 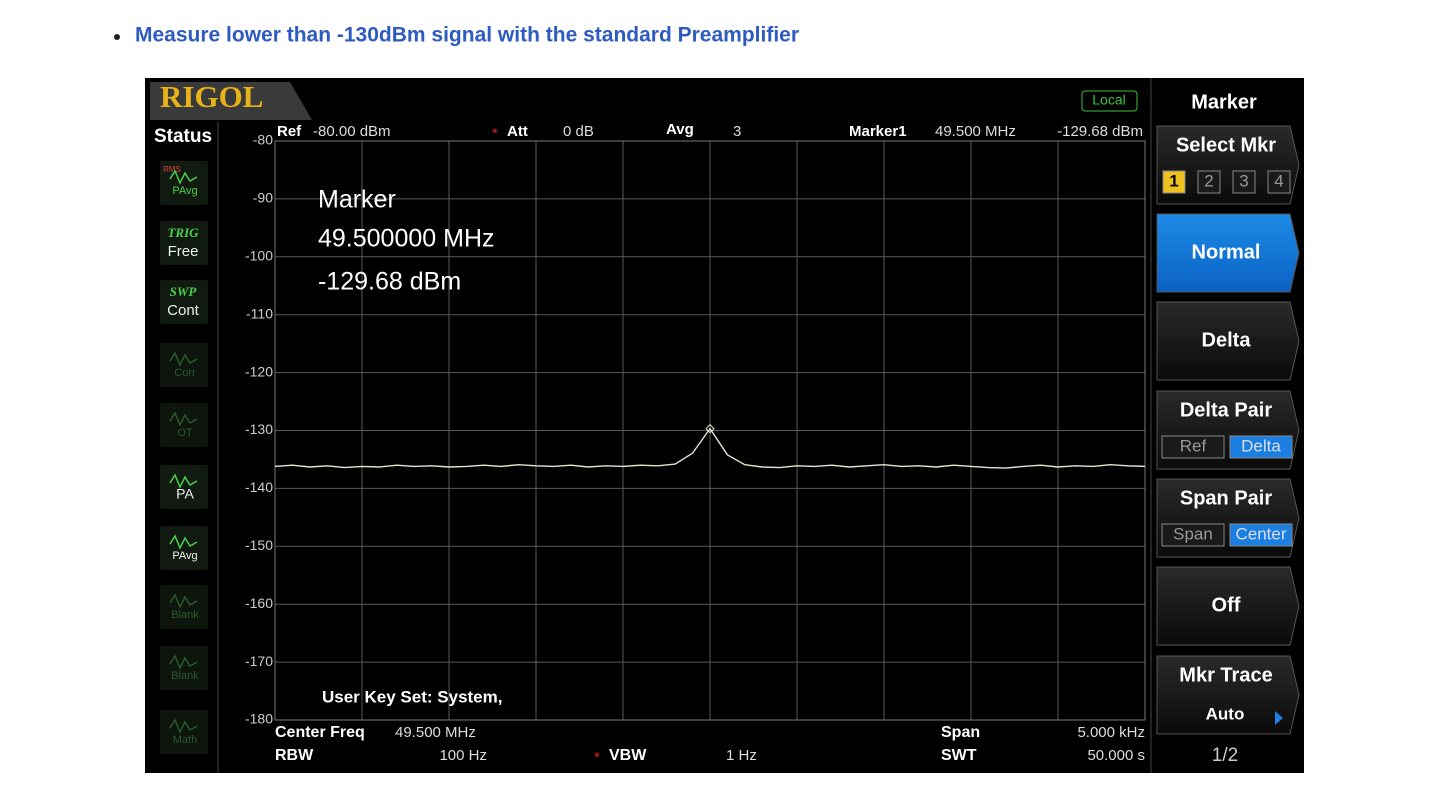 What do you see at coordinates (1225, 675) in the screenshot?
I see `menu-button-label: Mkr Trace` at bounding box center [1225, 675].